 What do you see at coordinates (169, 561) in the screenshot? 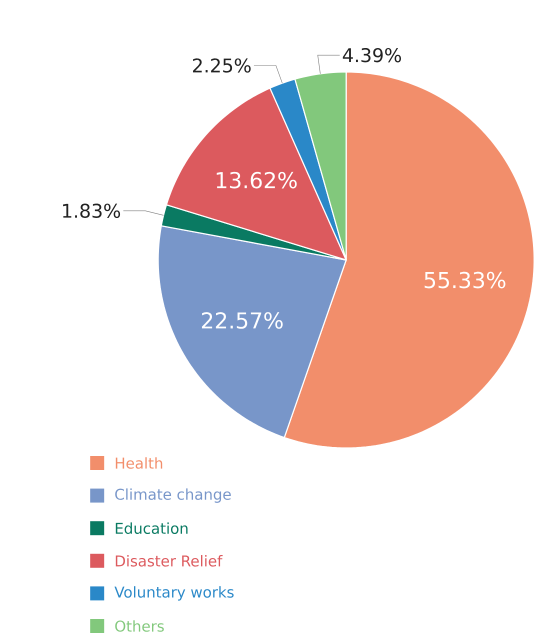
I see `legend-label: Disaster Relief` at bounding box center [169, 561].